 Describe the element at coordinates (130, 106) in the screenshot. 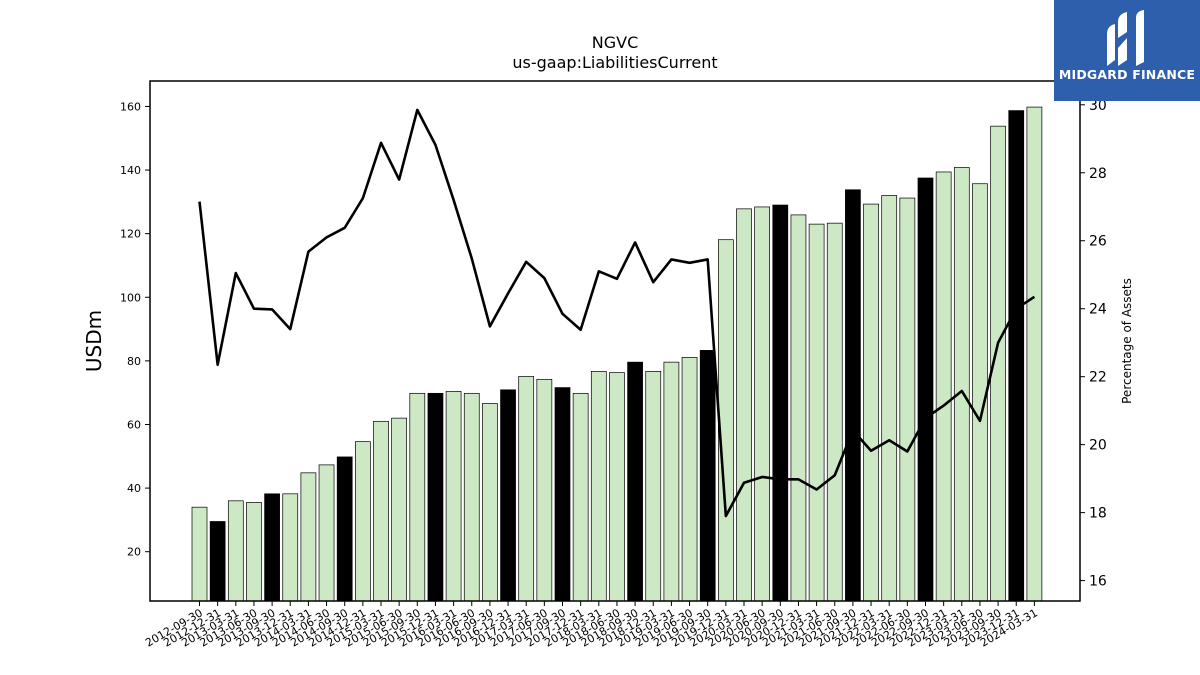

I see `y-tick-label: 160` at that location.